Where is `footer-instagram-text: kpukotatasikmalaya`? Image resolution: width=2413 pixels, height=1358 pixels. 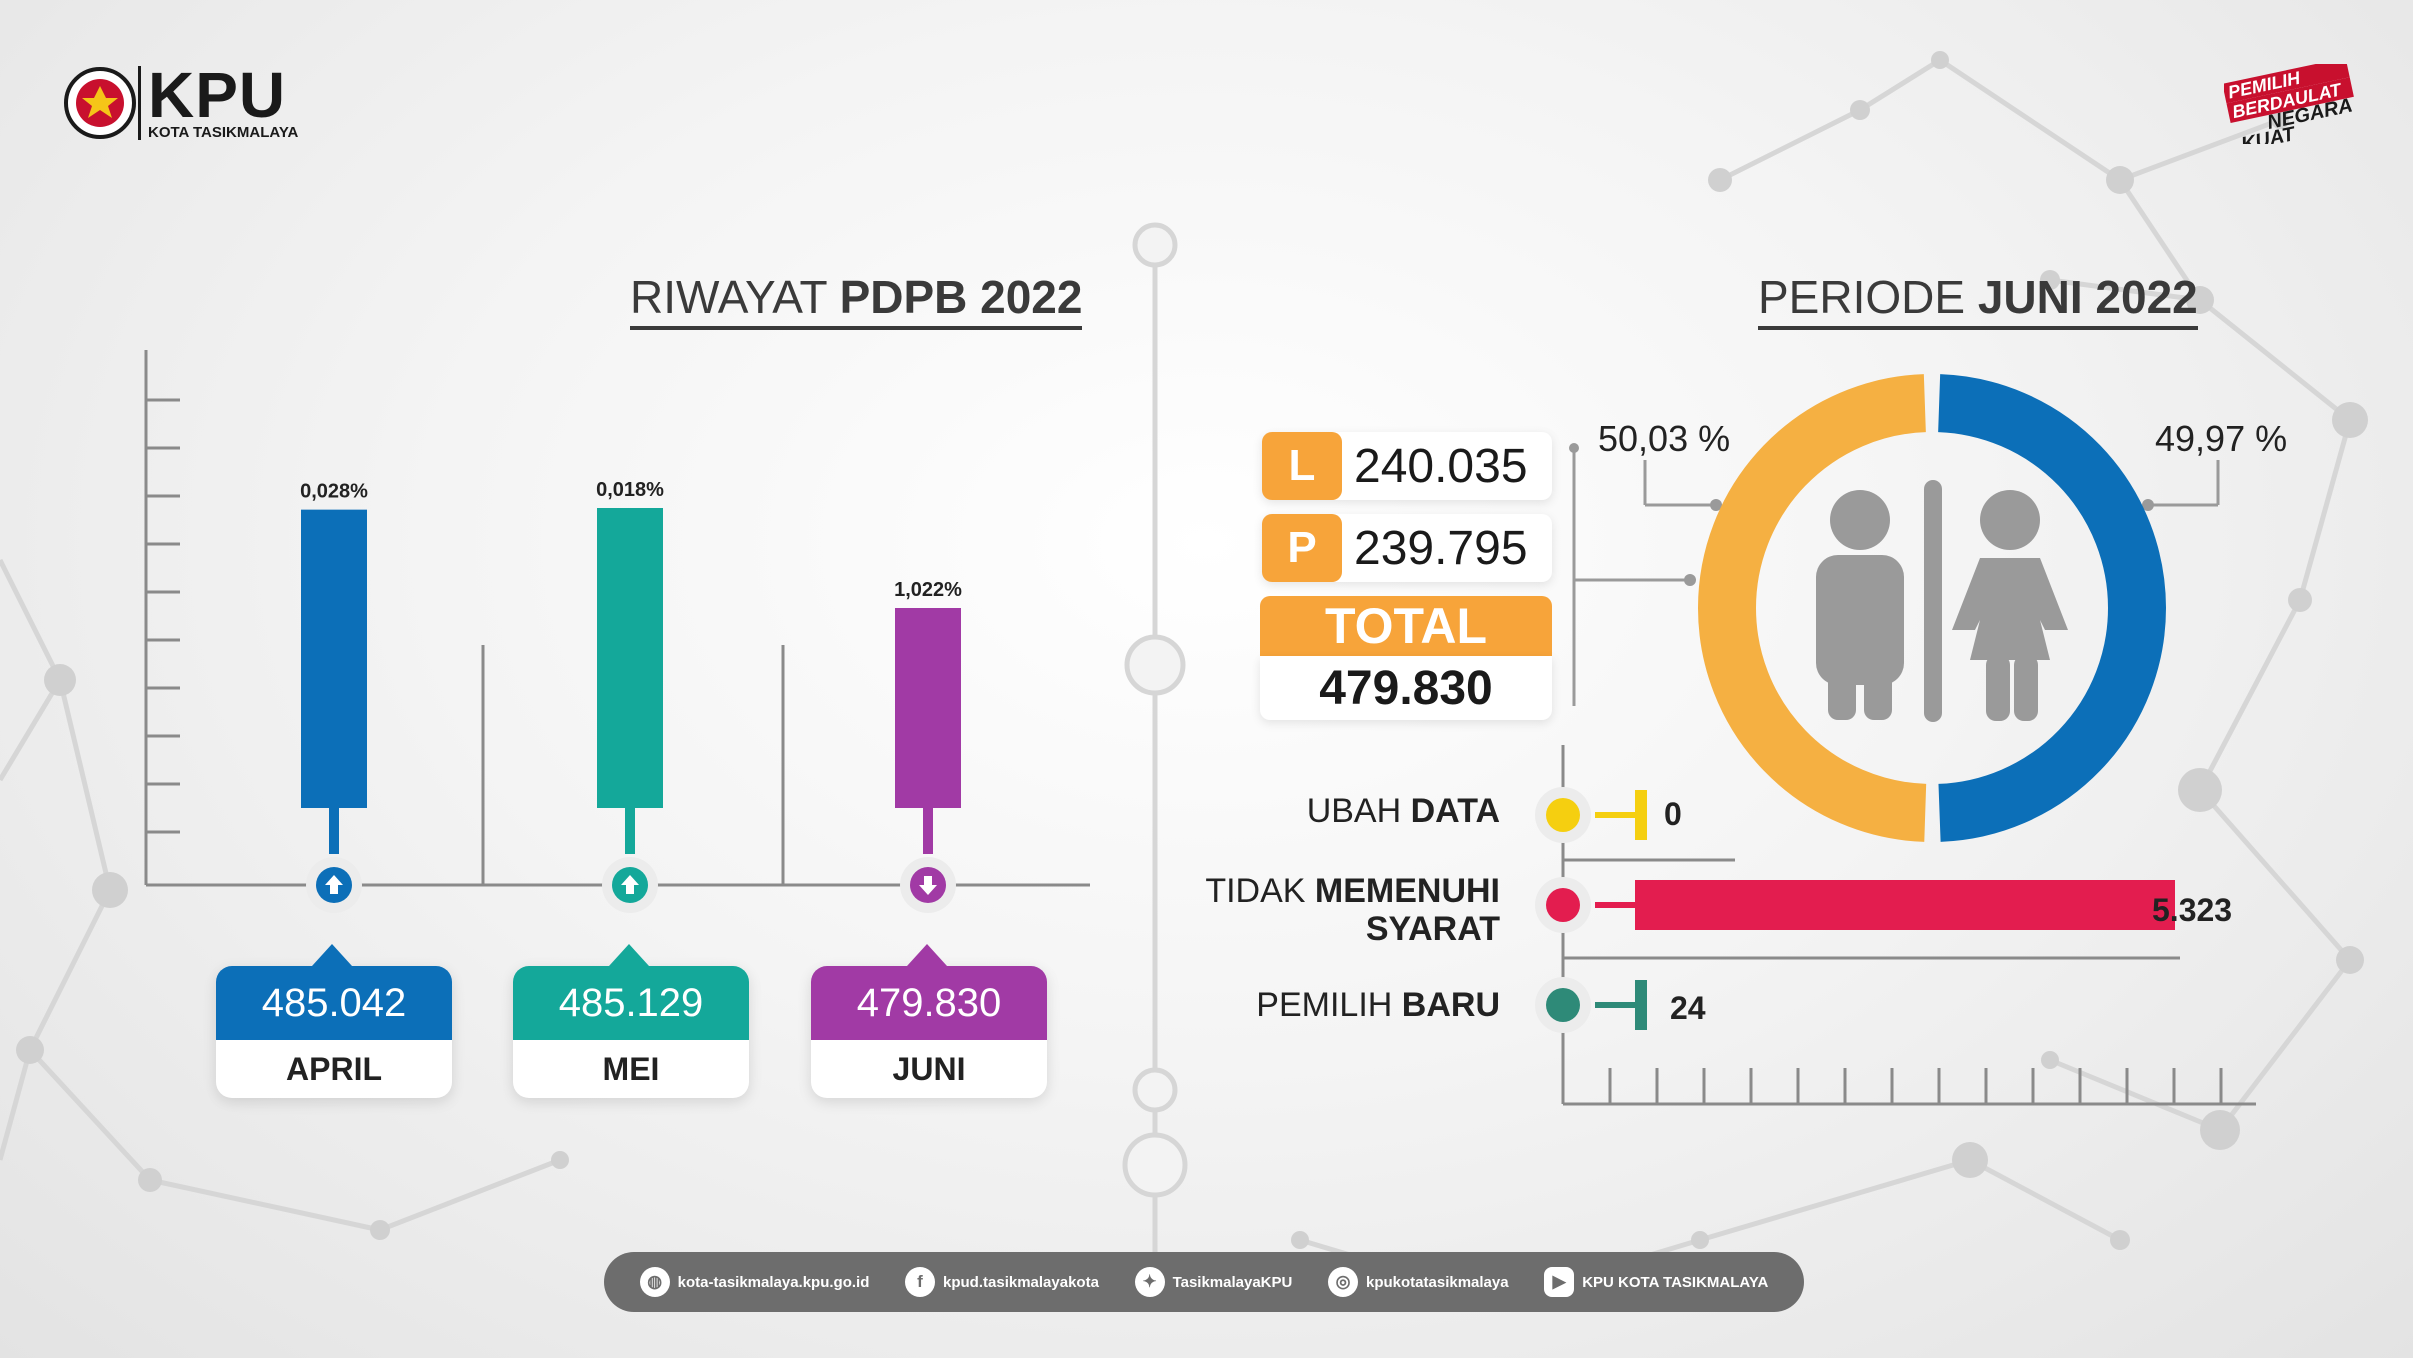 footer-instagram-text: kpukotatasikmalaya is located at coordinates (1437, 1282).